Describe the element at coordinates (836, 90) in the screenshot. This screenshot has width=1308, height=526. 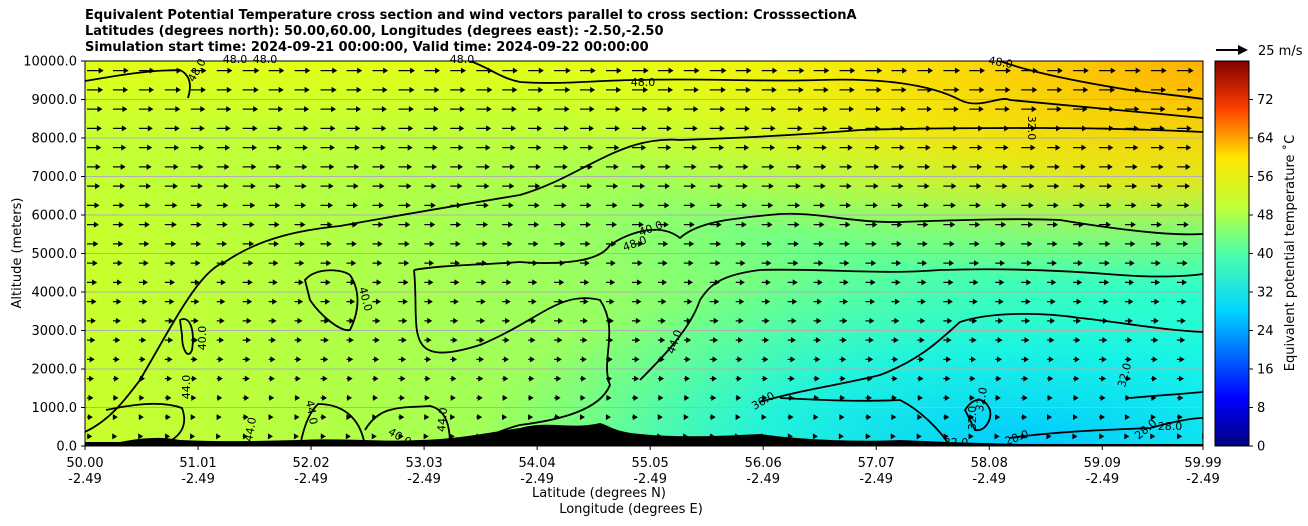
I see `contour-line-48b` at that location.